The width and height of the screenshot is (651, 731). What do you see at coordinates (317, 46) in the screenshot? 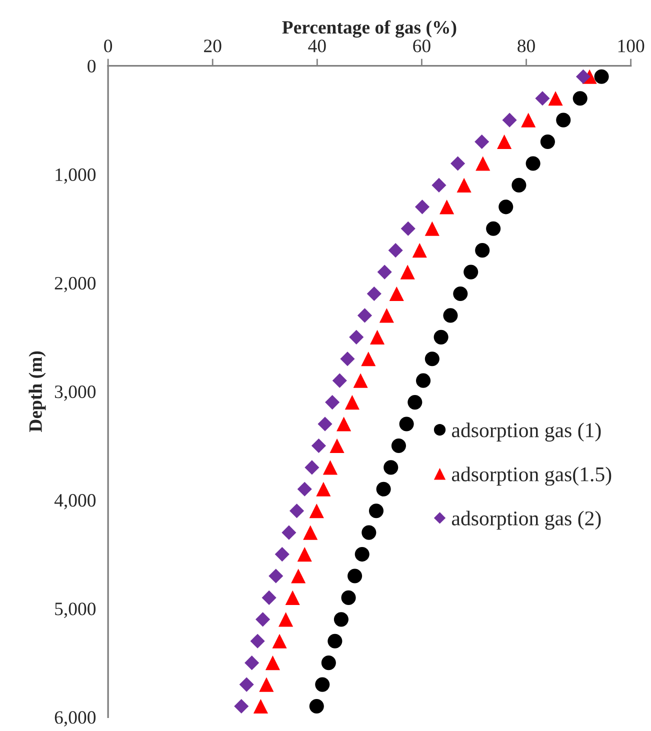
I see `x-tick-label: 40` at bounding box center [317, 46].